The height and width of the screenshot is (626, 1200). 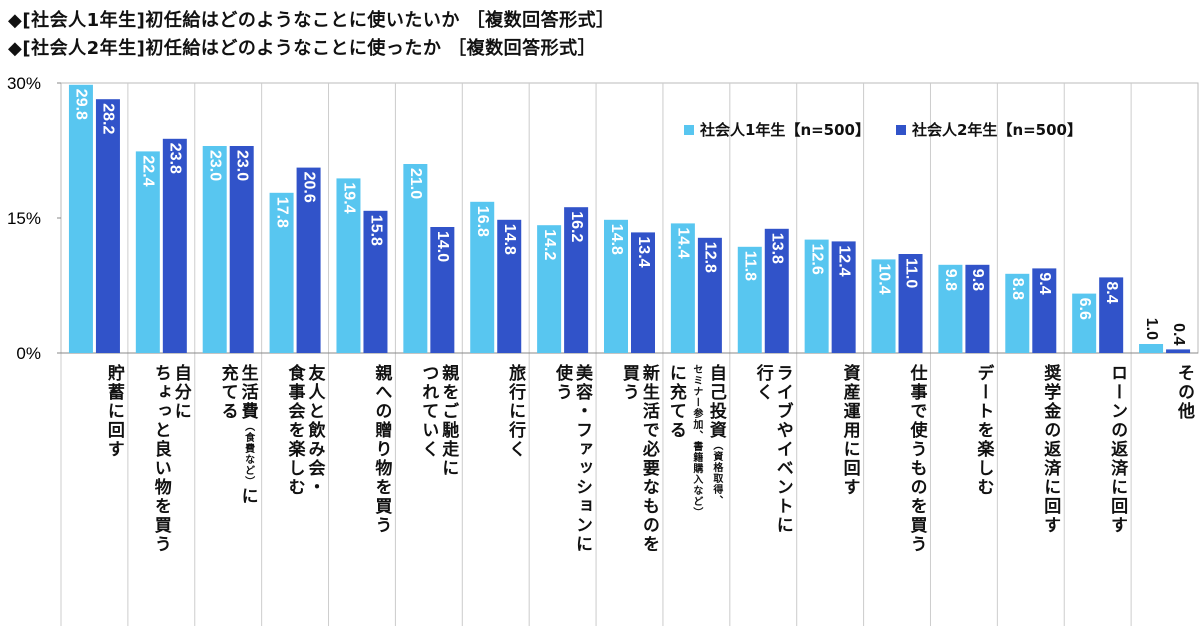 What do you see at coordinates (843, 260) in the screenshot?
I see `data-label: 12.4` at bounding box center [843, 260].